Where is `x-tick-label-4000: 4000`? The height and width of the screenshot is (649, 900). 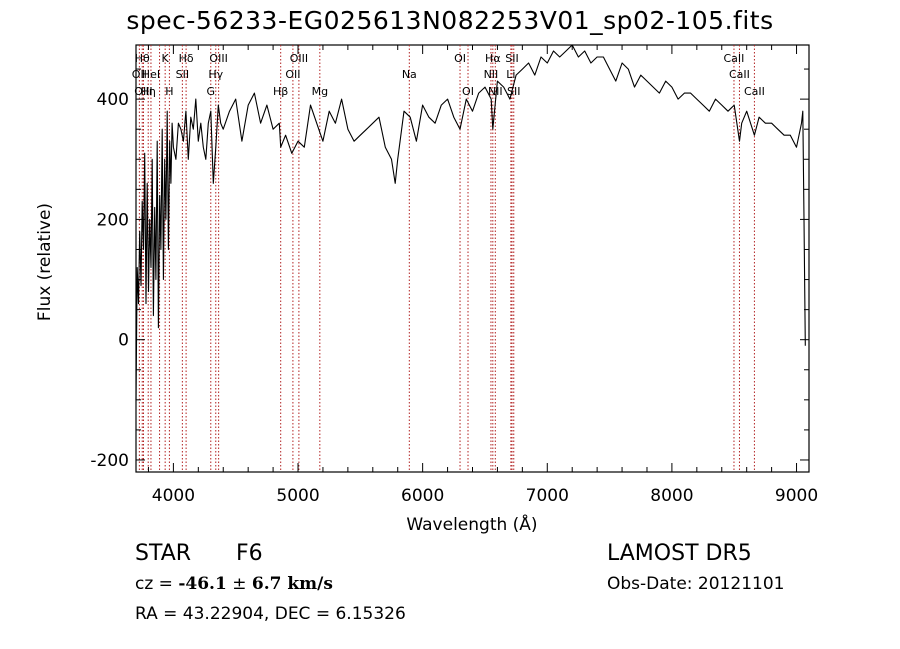
x-tick-label-4000: 4000 is located at coordinates (173, 496).